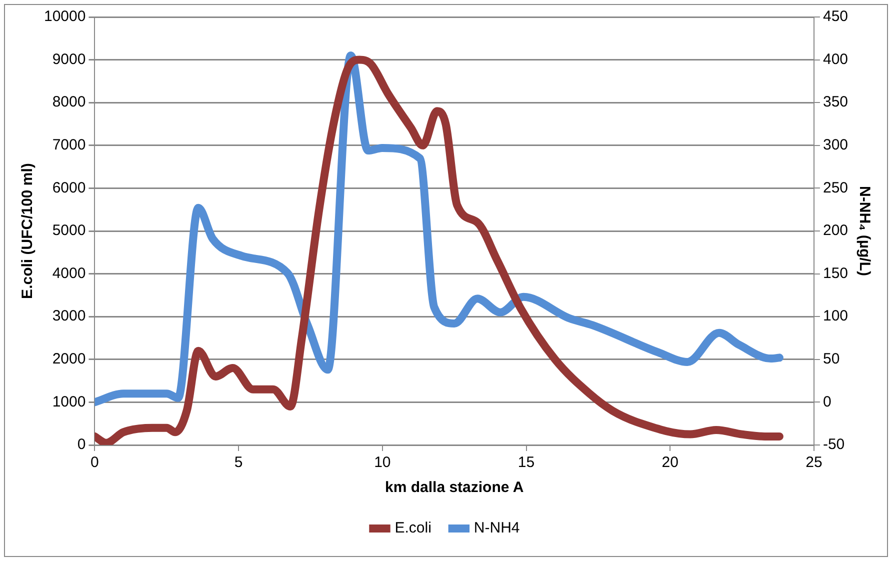  I want to click on y2-tick-label: 300, so click(835, 145).